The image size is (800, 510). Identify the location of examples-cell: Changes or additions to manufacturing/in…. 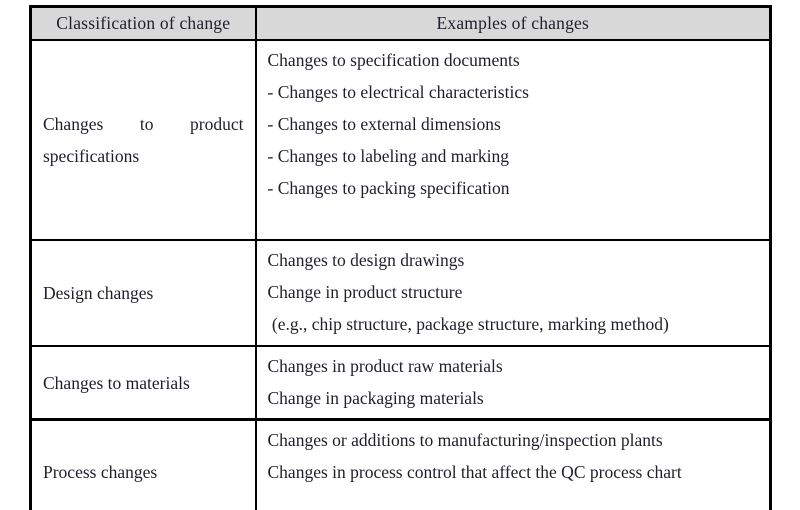
(513, 464).